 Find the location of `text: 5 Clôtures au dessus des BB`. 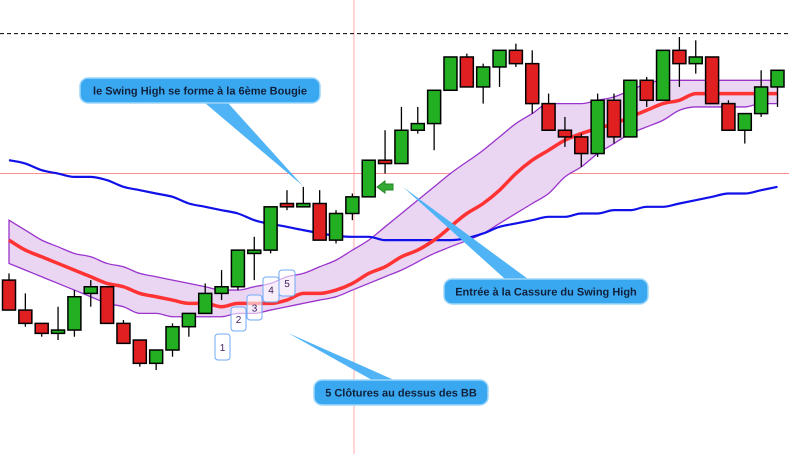

text: 5 Clôtures au dessus des BB is located at coordinates (401, 394).